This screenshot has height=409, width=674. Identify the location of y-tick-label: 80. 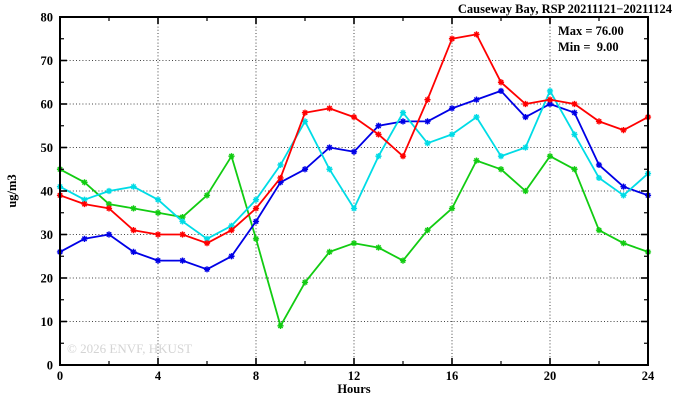
(47, 18).